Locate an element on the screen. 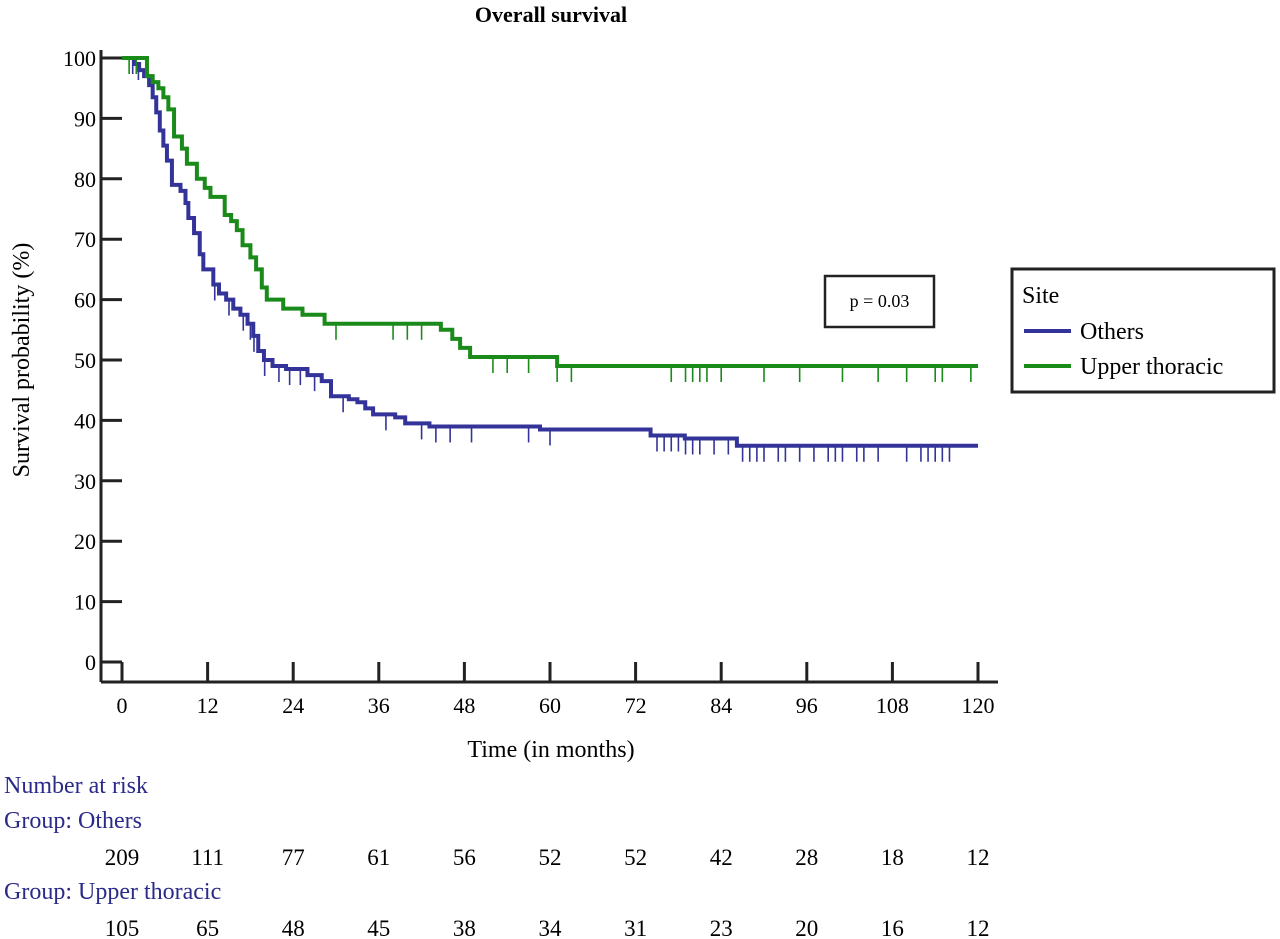 Image resolution: width=1280 pixels, height=939 pixels. x-tick-label: 72 is located at coordinates (636, 705).